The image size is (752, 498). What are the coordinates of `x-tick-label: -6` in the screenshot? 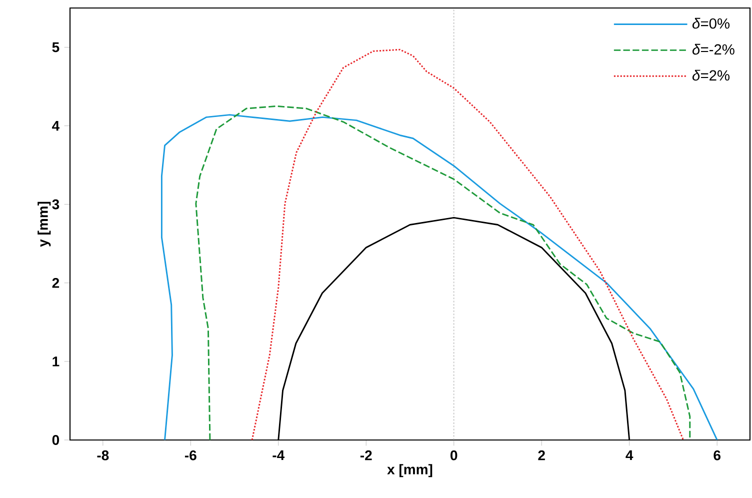 It's located at (190, 455).